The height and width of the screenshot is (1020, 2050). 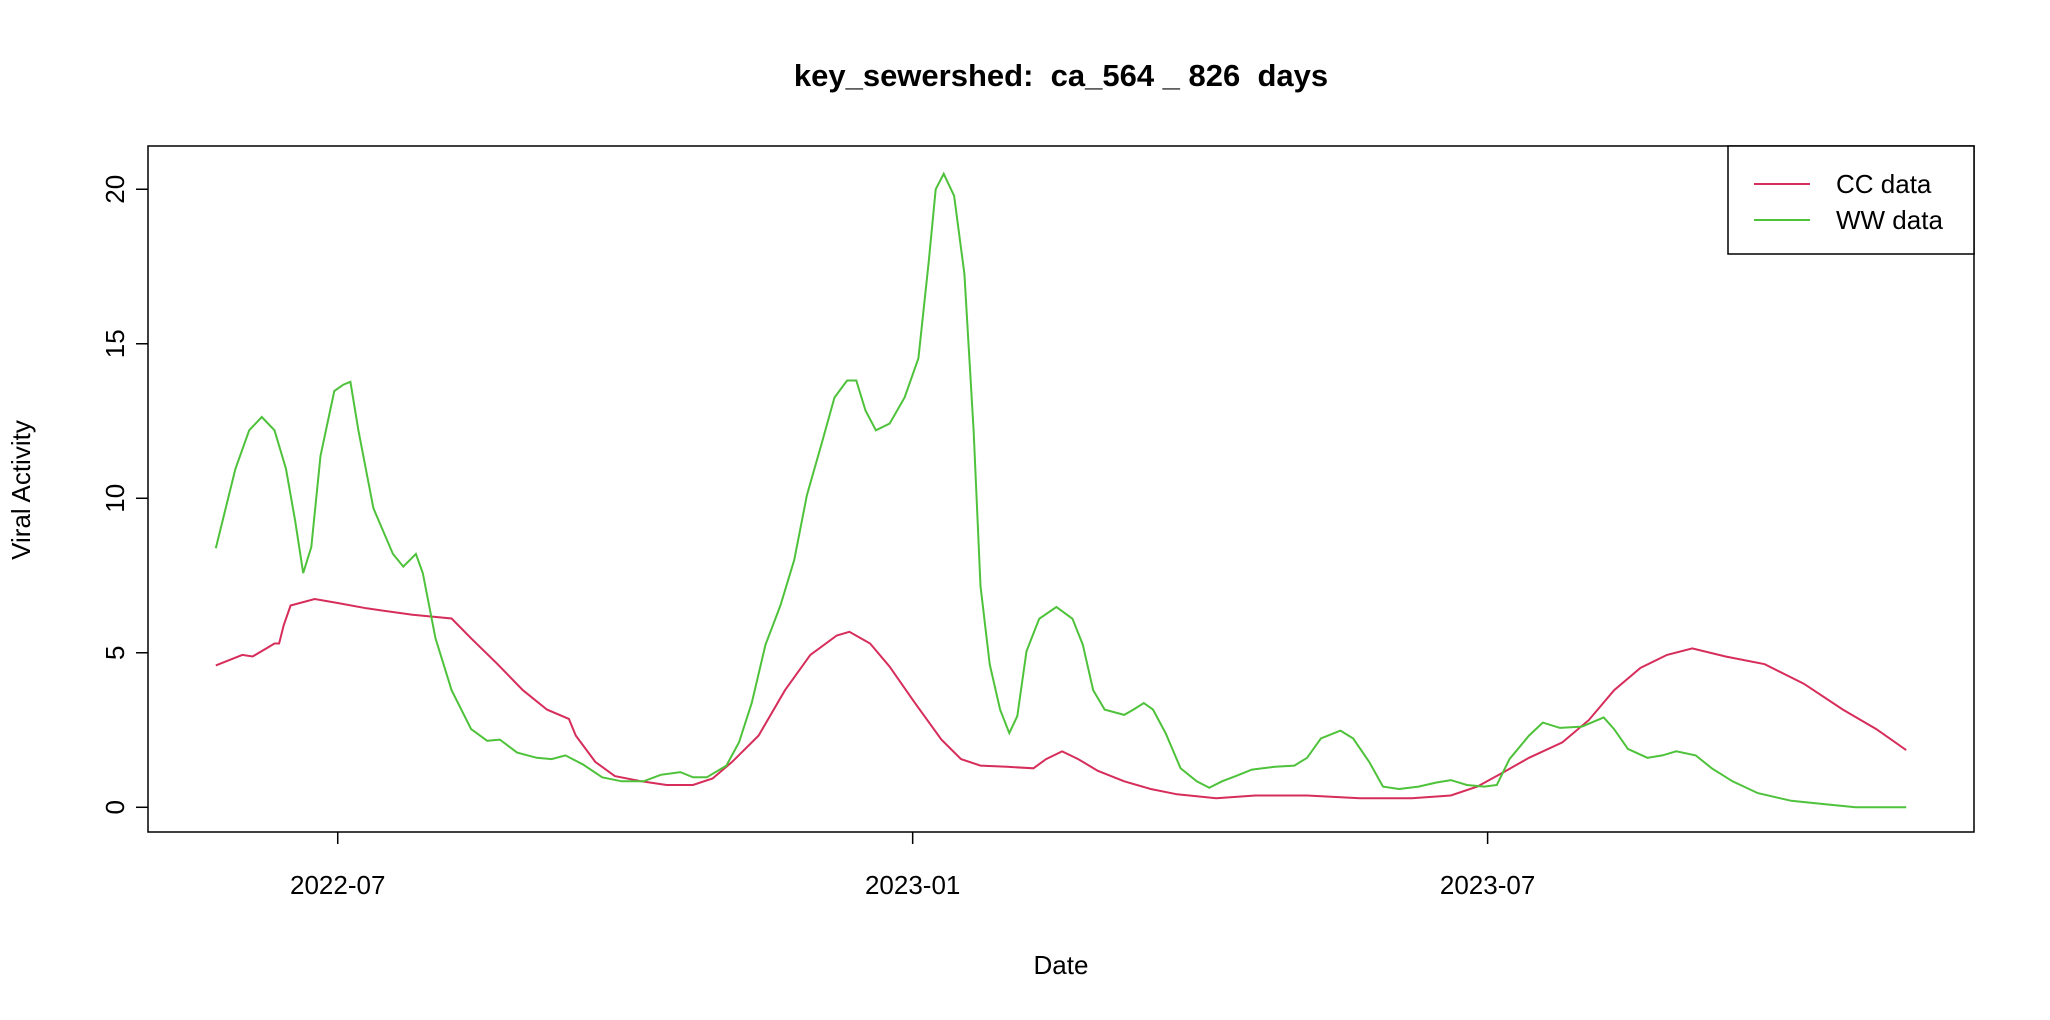 I want to click on y-tick-label: 10, so click(x=115, y=498).